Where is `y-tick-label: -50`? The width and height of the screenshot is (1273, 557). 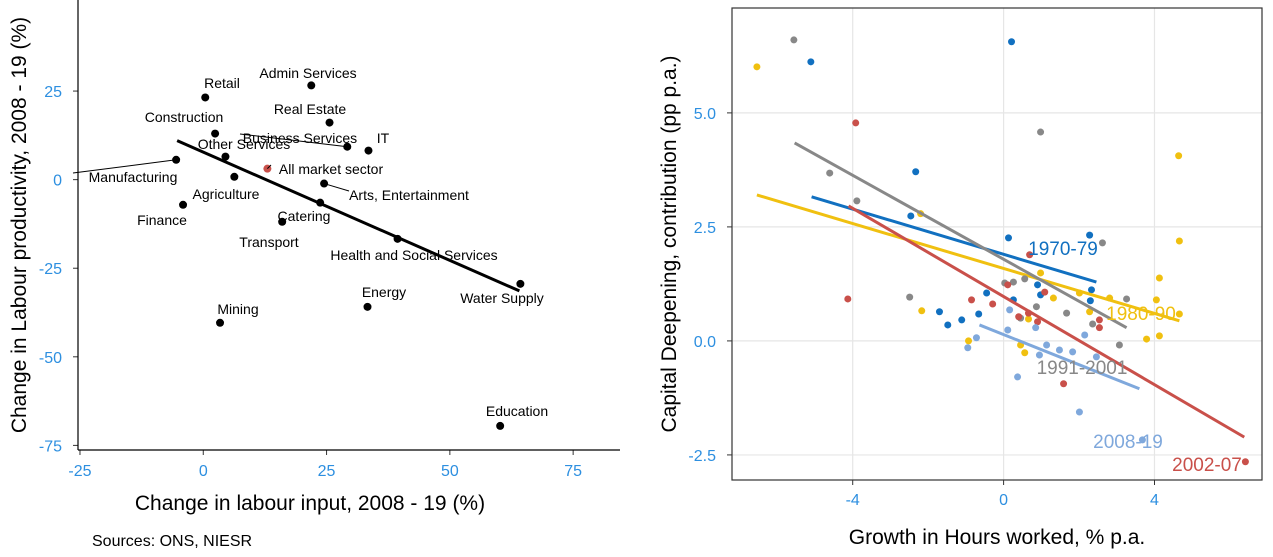 y-tick-label: -50 is located at coordinates (50, 358).